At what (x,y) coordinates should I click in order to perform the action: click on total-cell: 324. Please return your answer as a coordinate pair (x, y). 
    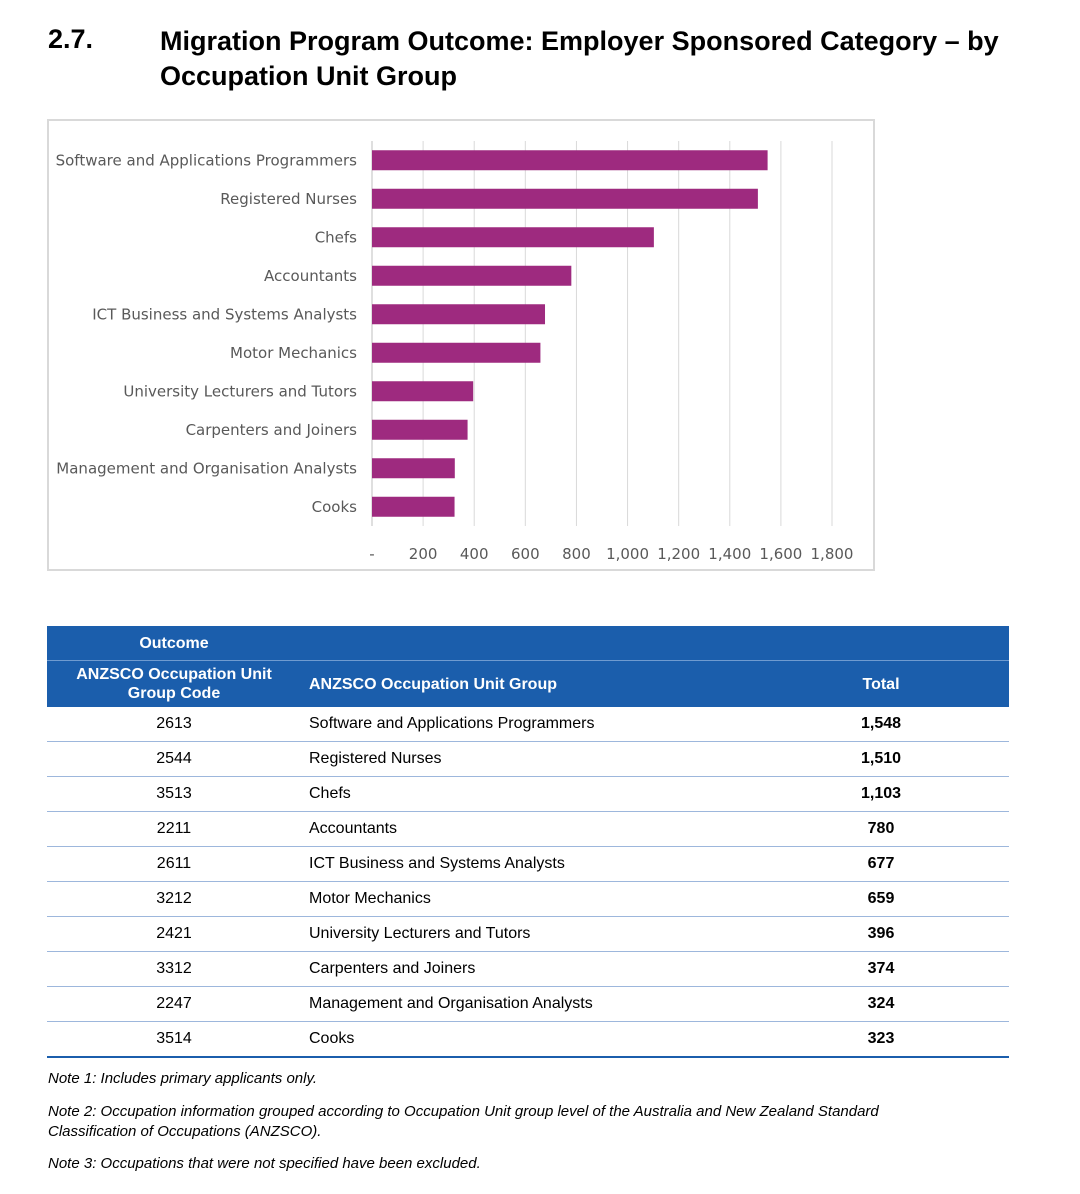
    Looking at the image, I should click on (881, 1004).